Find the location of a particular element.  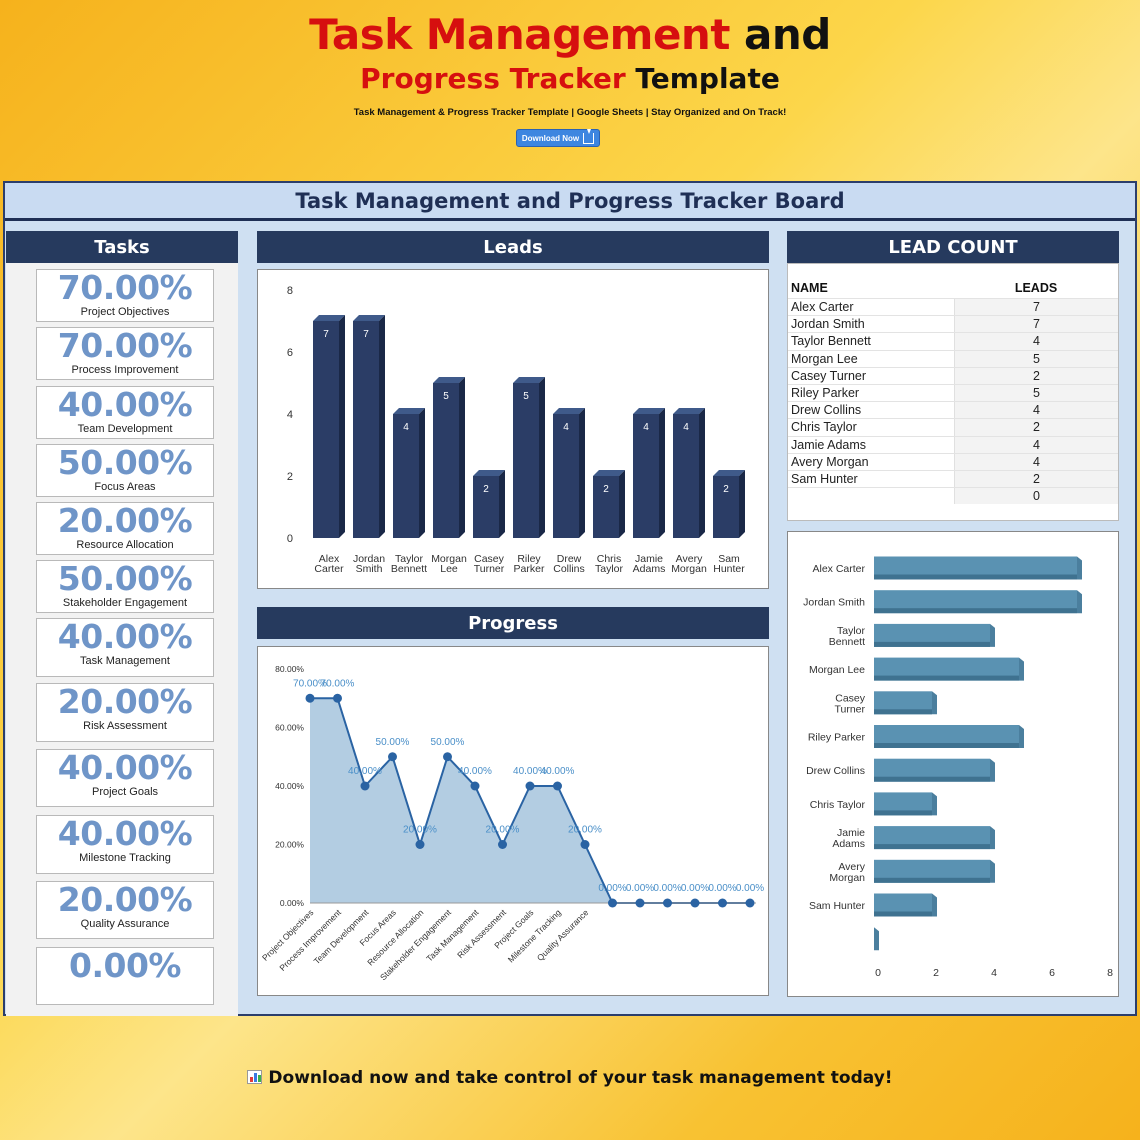

y-tick-label: Jamie is located at coordinates (851, 833).